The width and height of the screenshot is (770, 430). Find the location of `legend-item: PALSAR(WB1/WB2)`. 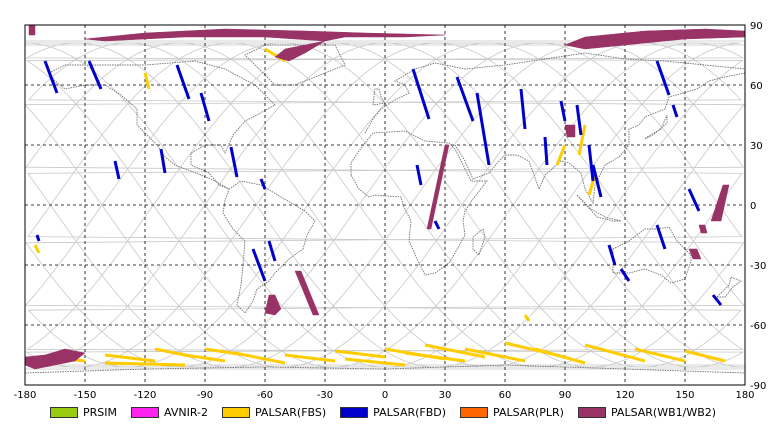

legend-item: PALSAR(WB1/WB2) is located at coordinates (647, 412).